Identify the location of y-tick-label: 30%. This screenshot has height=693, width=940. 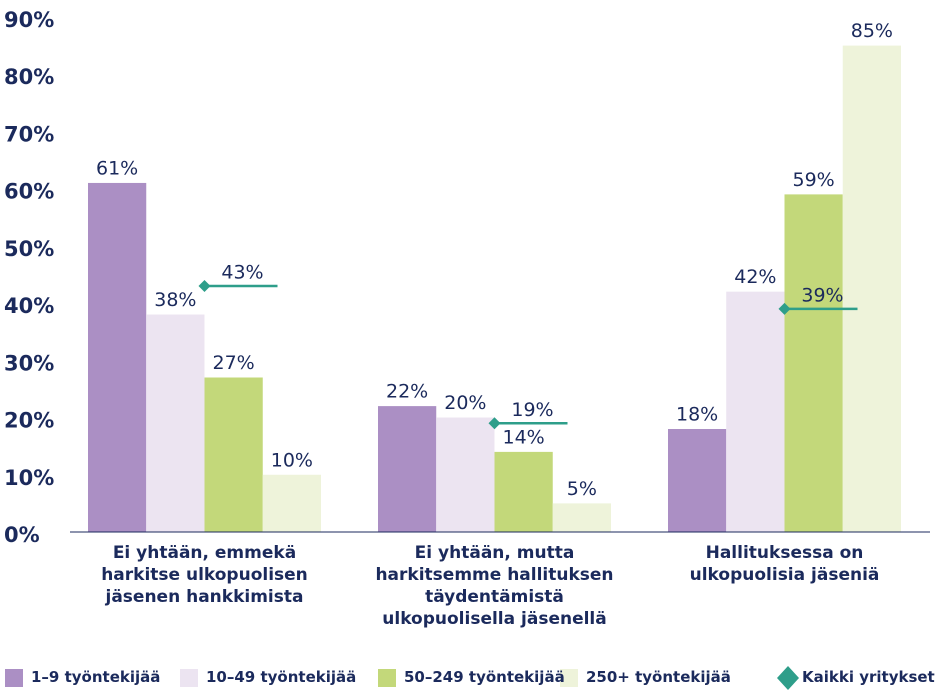
(29, 363).